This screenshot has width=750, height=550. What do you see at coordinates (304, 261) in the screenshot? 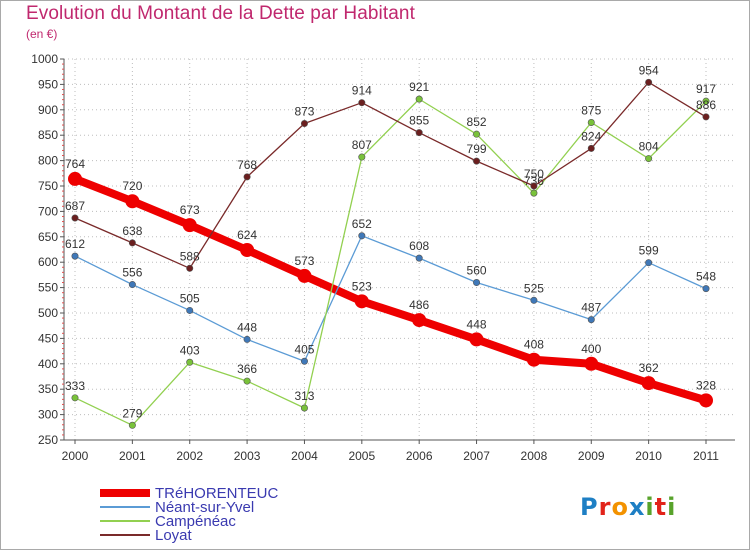
I see `data-label: 573` at bounding box center [304, 261].